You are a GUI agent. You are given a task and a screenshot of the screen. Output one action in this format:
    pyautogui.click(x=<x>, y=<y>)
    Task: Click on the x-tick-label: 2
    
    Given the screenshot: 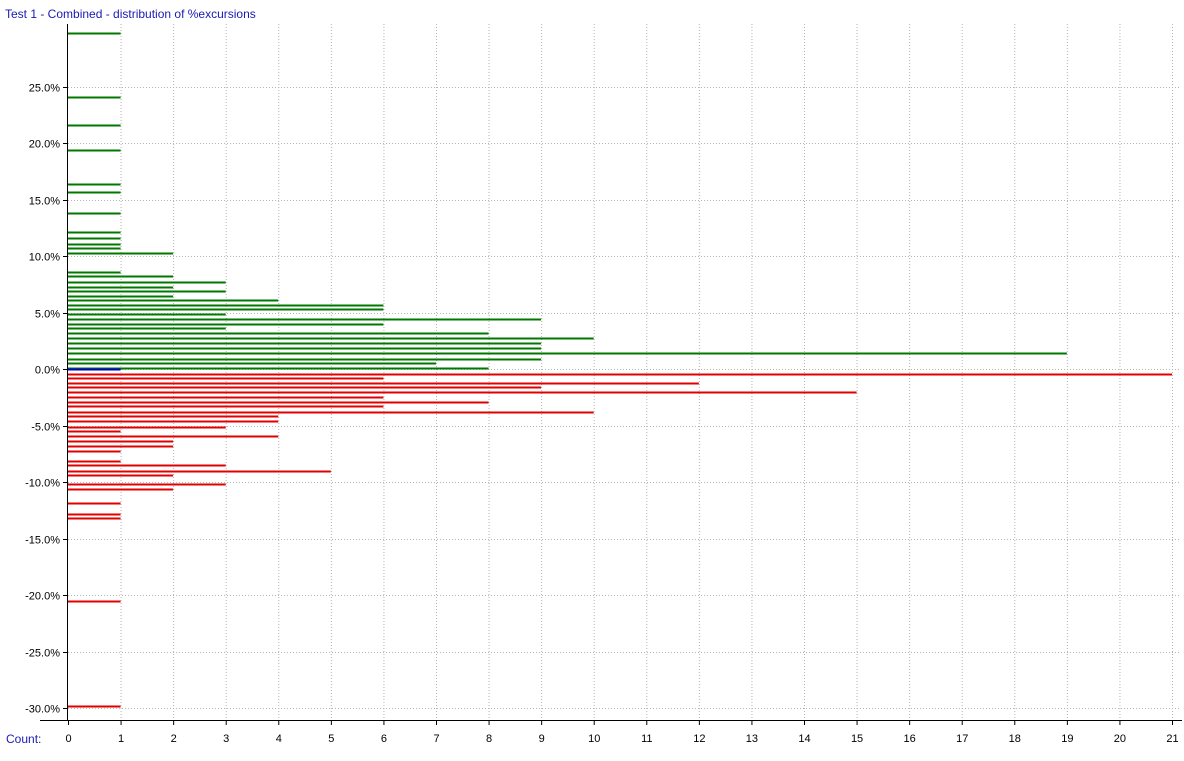 What is the action you would take?
    pyautogui.click(x=174, y=739)
    